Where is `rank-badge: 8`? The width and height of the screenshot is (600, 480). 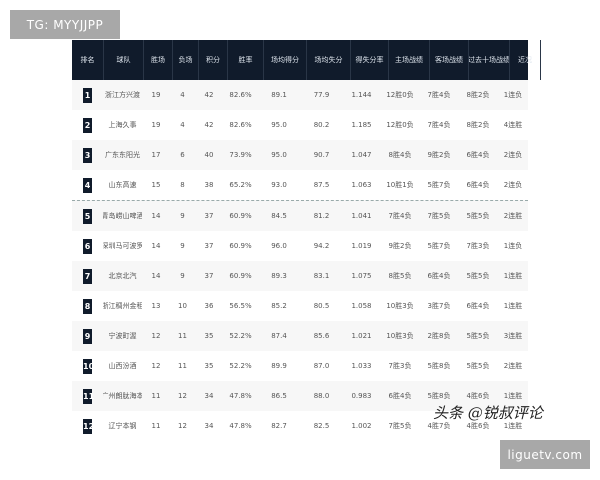 rank-badge: 8 is located at coordinates (87, 306).